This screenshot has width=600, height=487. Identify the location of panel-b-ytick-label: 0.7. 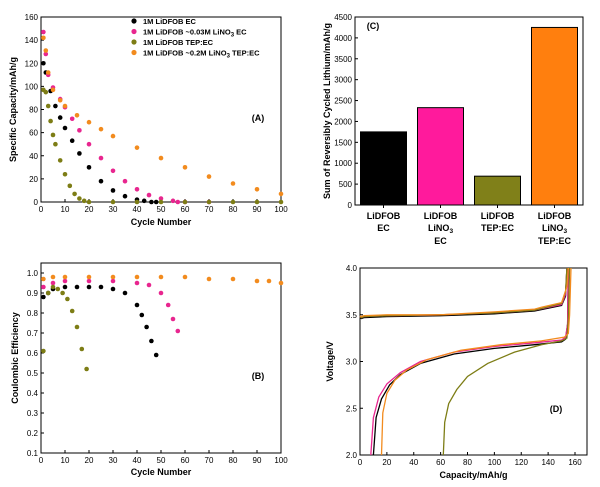
(33, 333).